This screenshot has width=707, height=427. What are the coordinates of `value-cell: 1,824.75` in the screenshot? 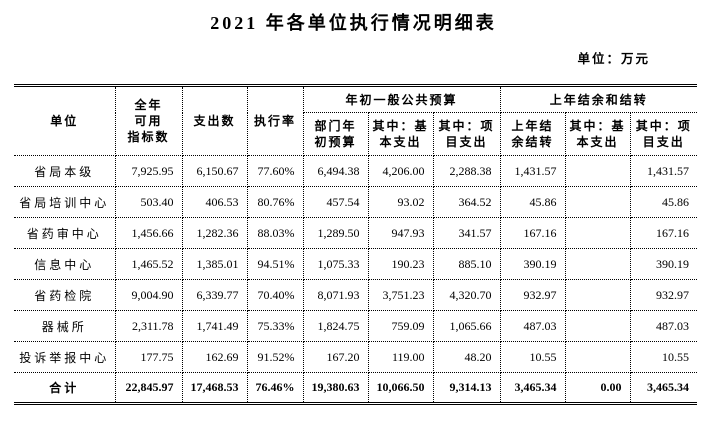 It's located at (335, 326).